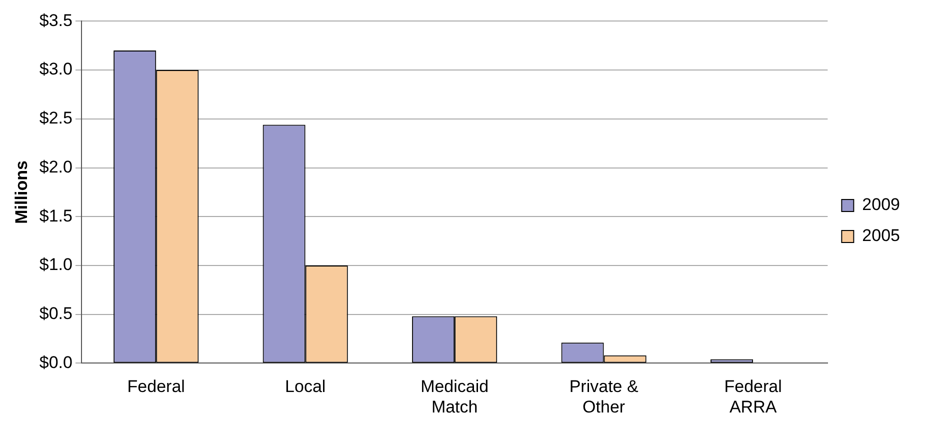 Image resolution: width=930 pixels, height=437 pixels. I want to click on y-axis-title: Millions, so click(21, 192).